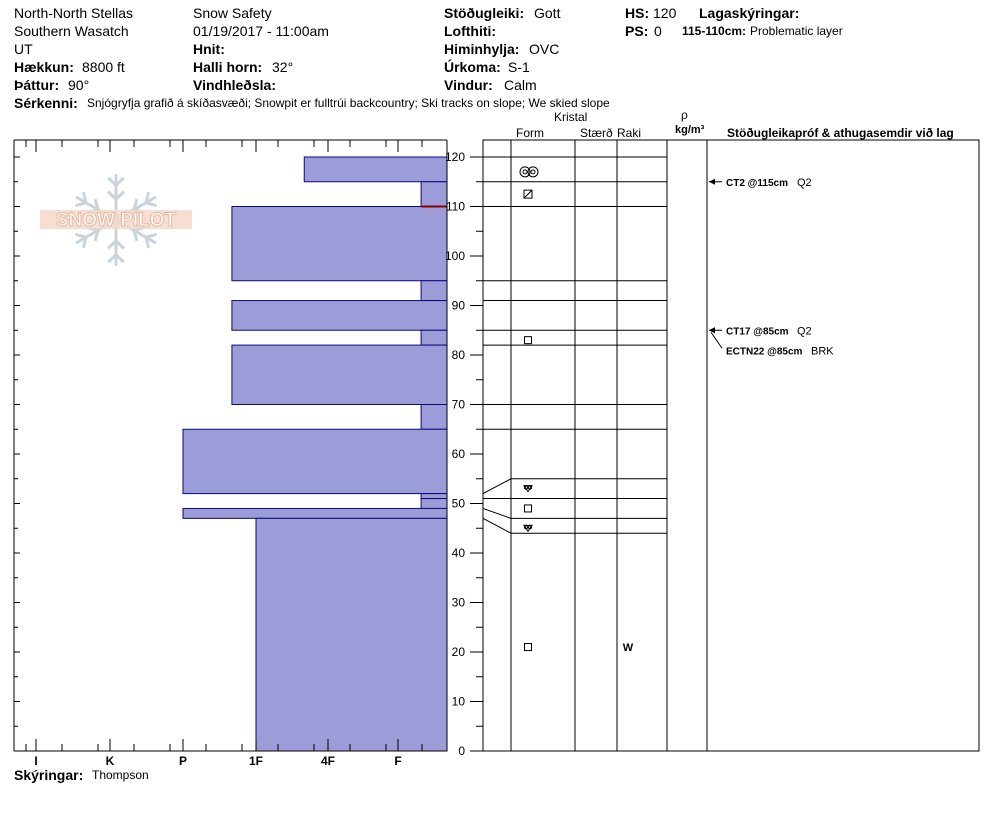 The width and height of the screenshot is (994, 840). I want to click on test-arrow-line, so click(716, 340).